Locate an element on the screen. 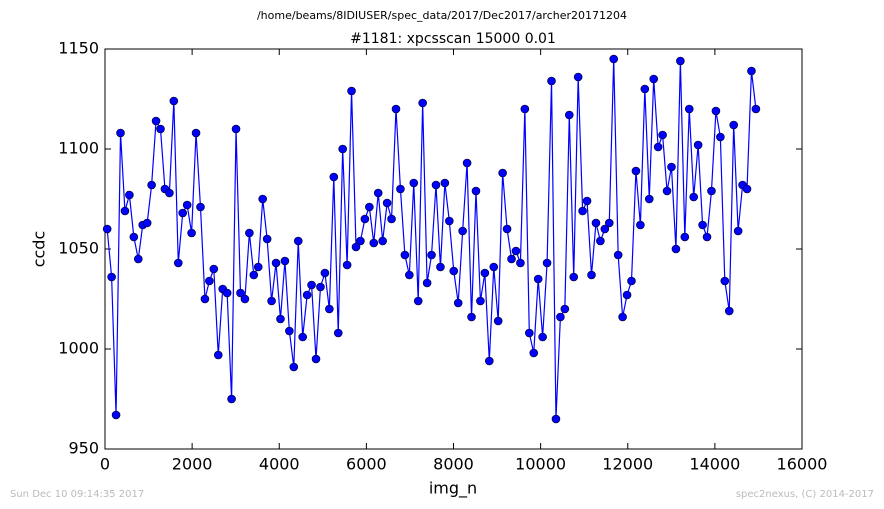 Image resolution: width=884 pixels, height=509 pixels. x-tick-label: 10000 is located at coordinates (540, 464).